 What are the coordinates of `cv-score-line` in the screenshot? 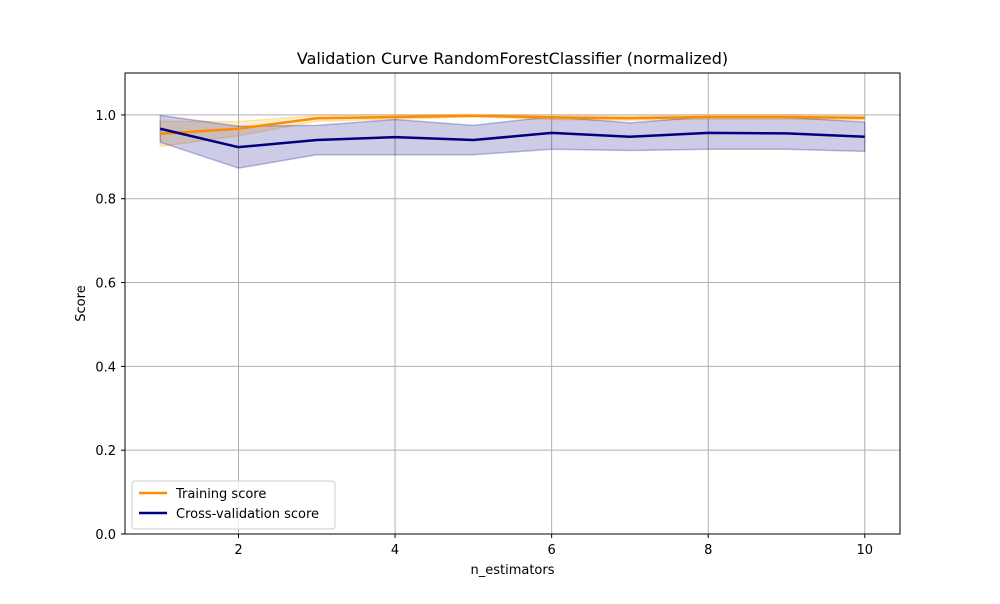 It's located at (512, 138).